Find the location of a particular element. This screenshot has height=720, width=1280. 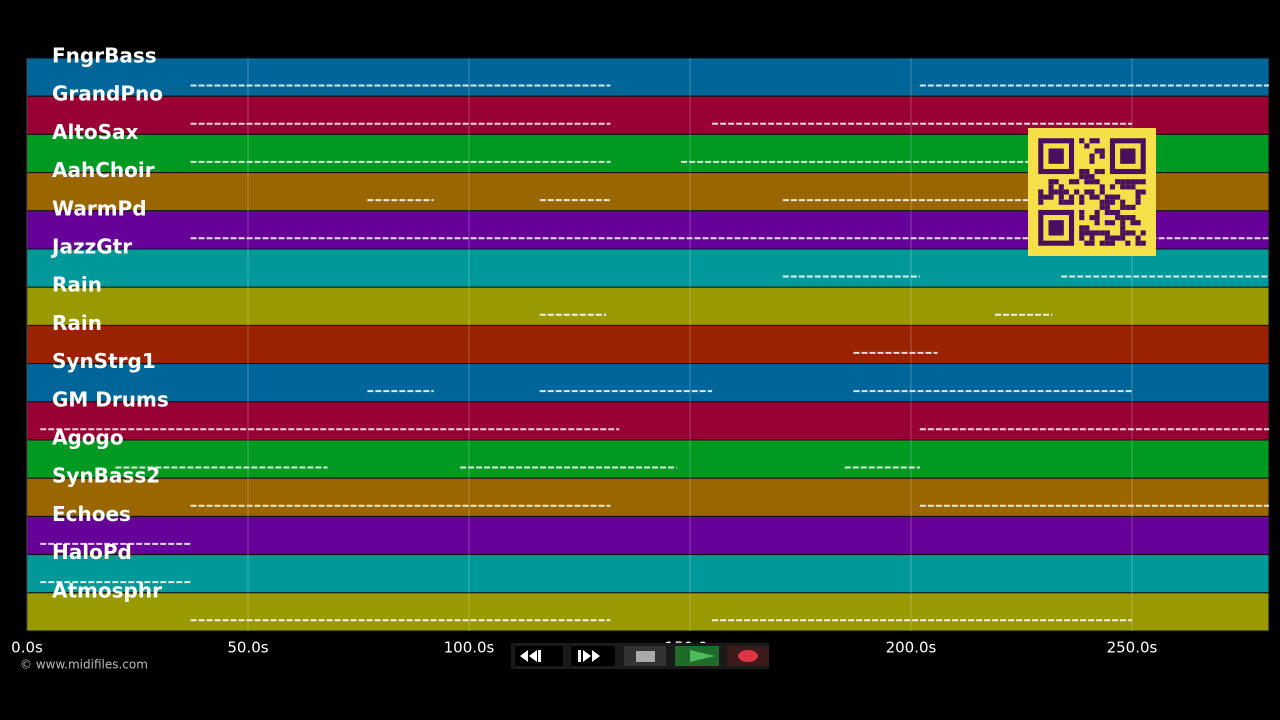

tick-label: 50.0s is located at coordinates (247, 648).